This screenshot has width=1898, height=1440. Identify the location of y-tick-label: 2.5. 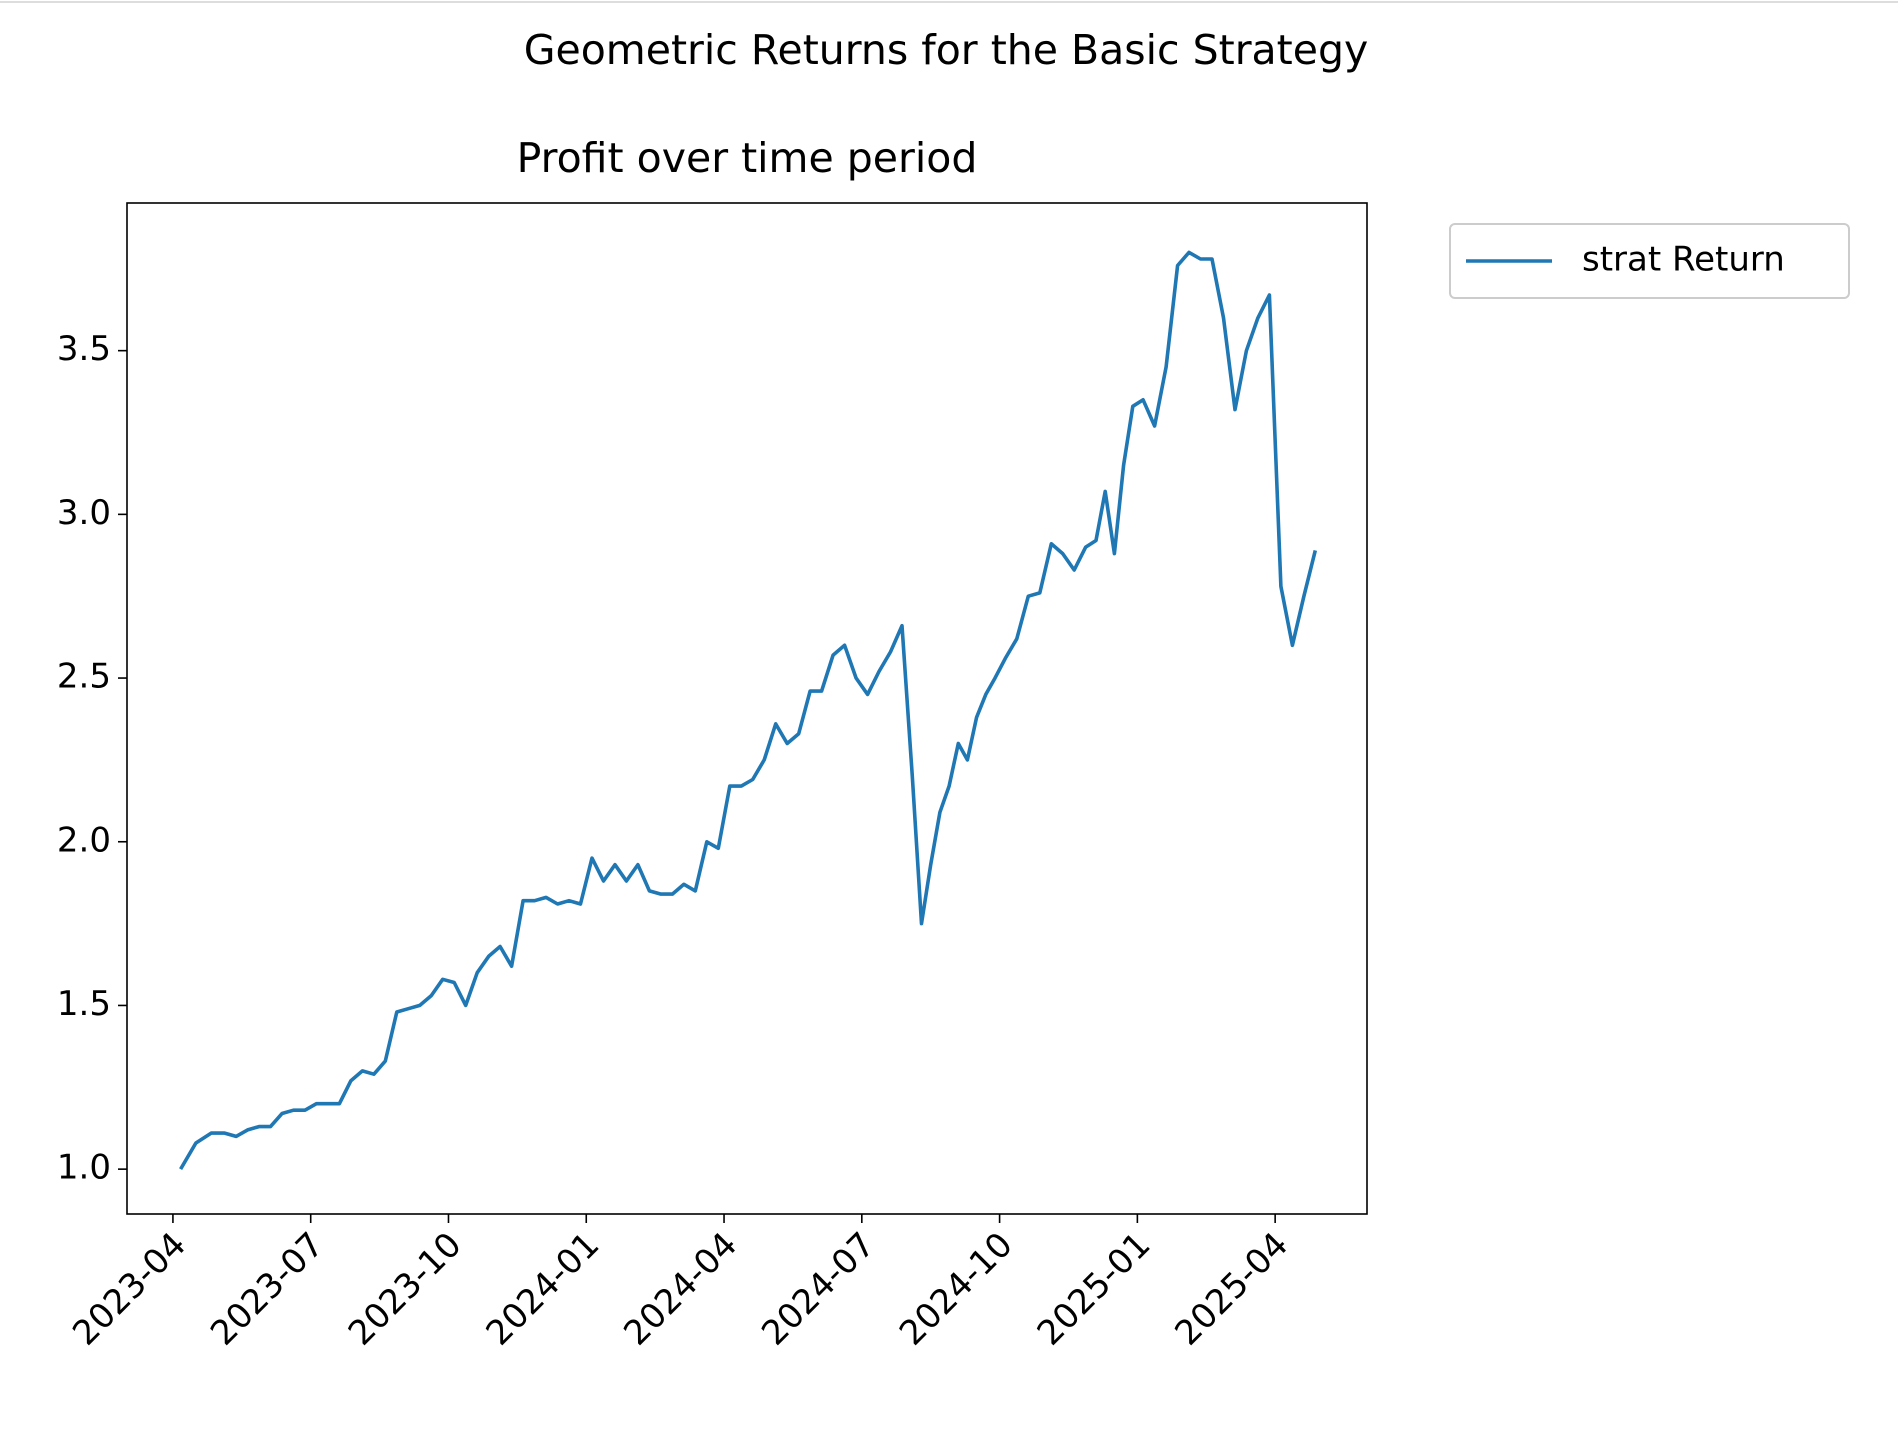
(84, 677).